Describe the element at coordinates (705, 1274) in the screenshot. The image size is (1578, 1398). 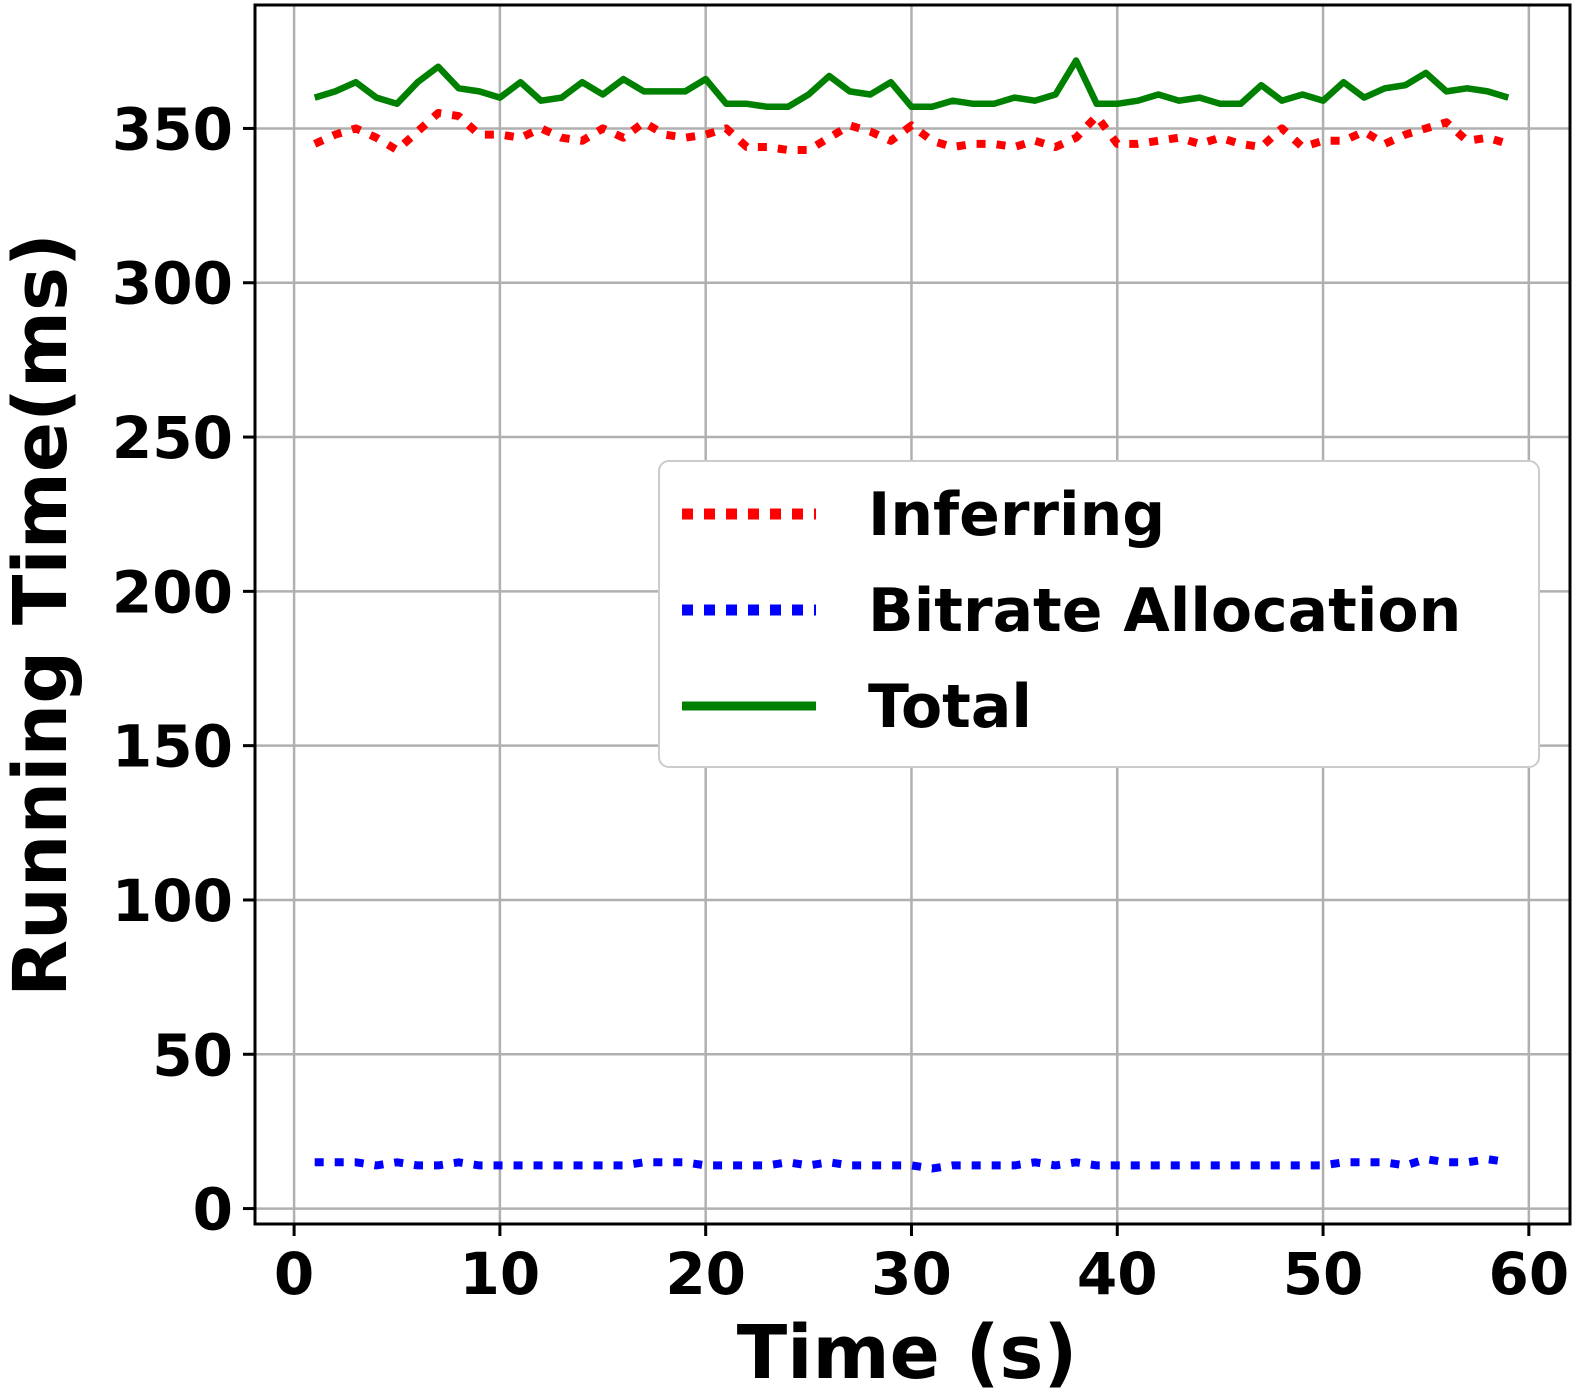
I see `x-tick-label: 20` at that location.